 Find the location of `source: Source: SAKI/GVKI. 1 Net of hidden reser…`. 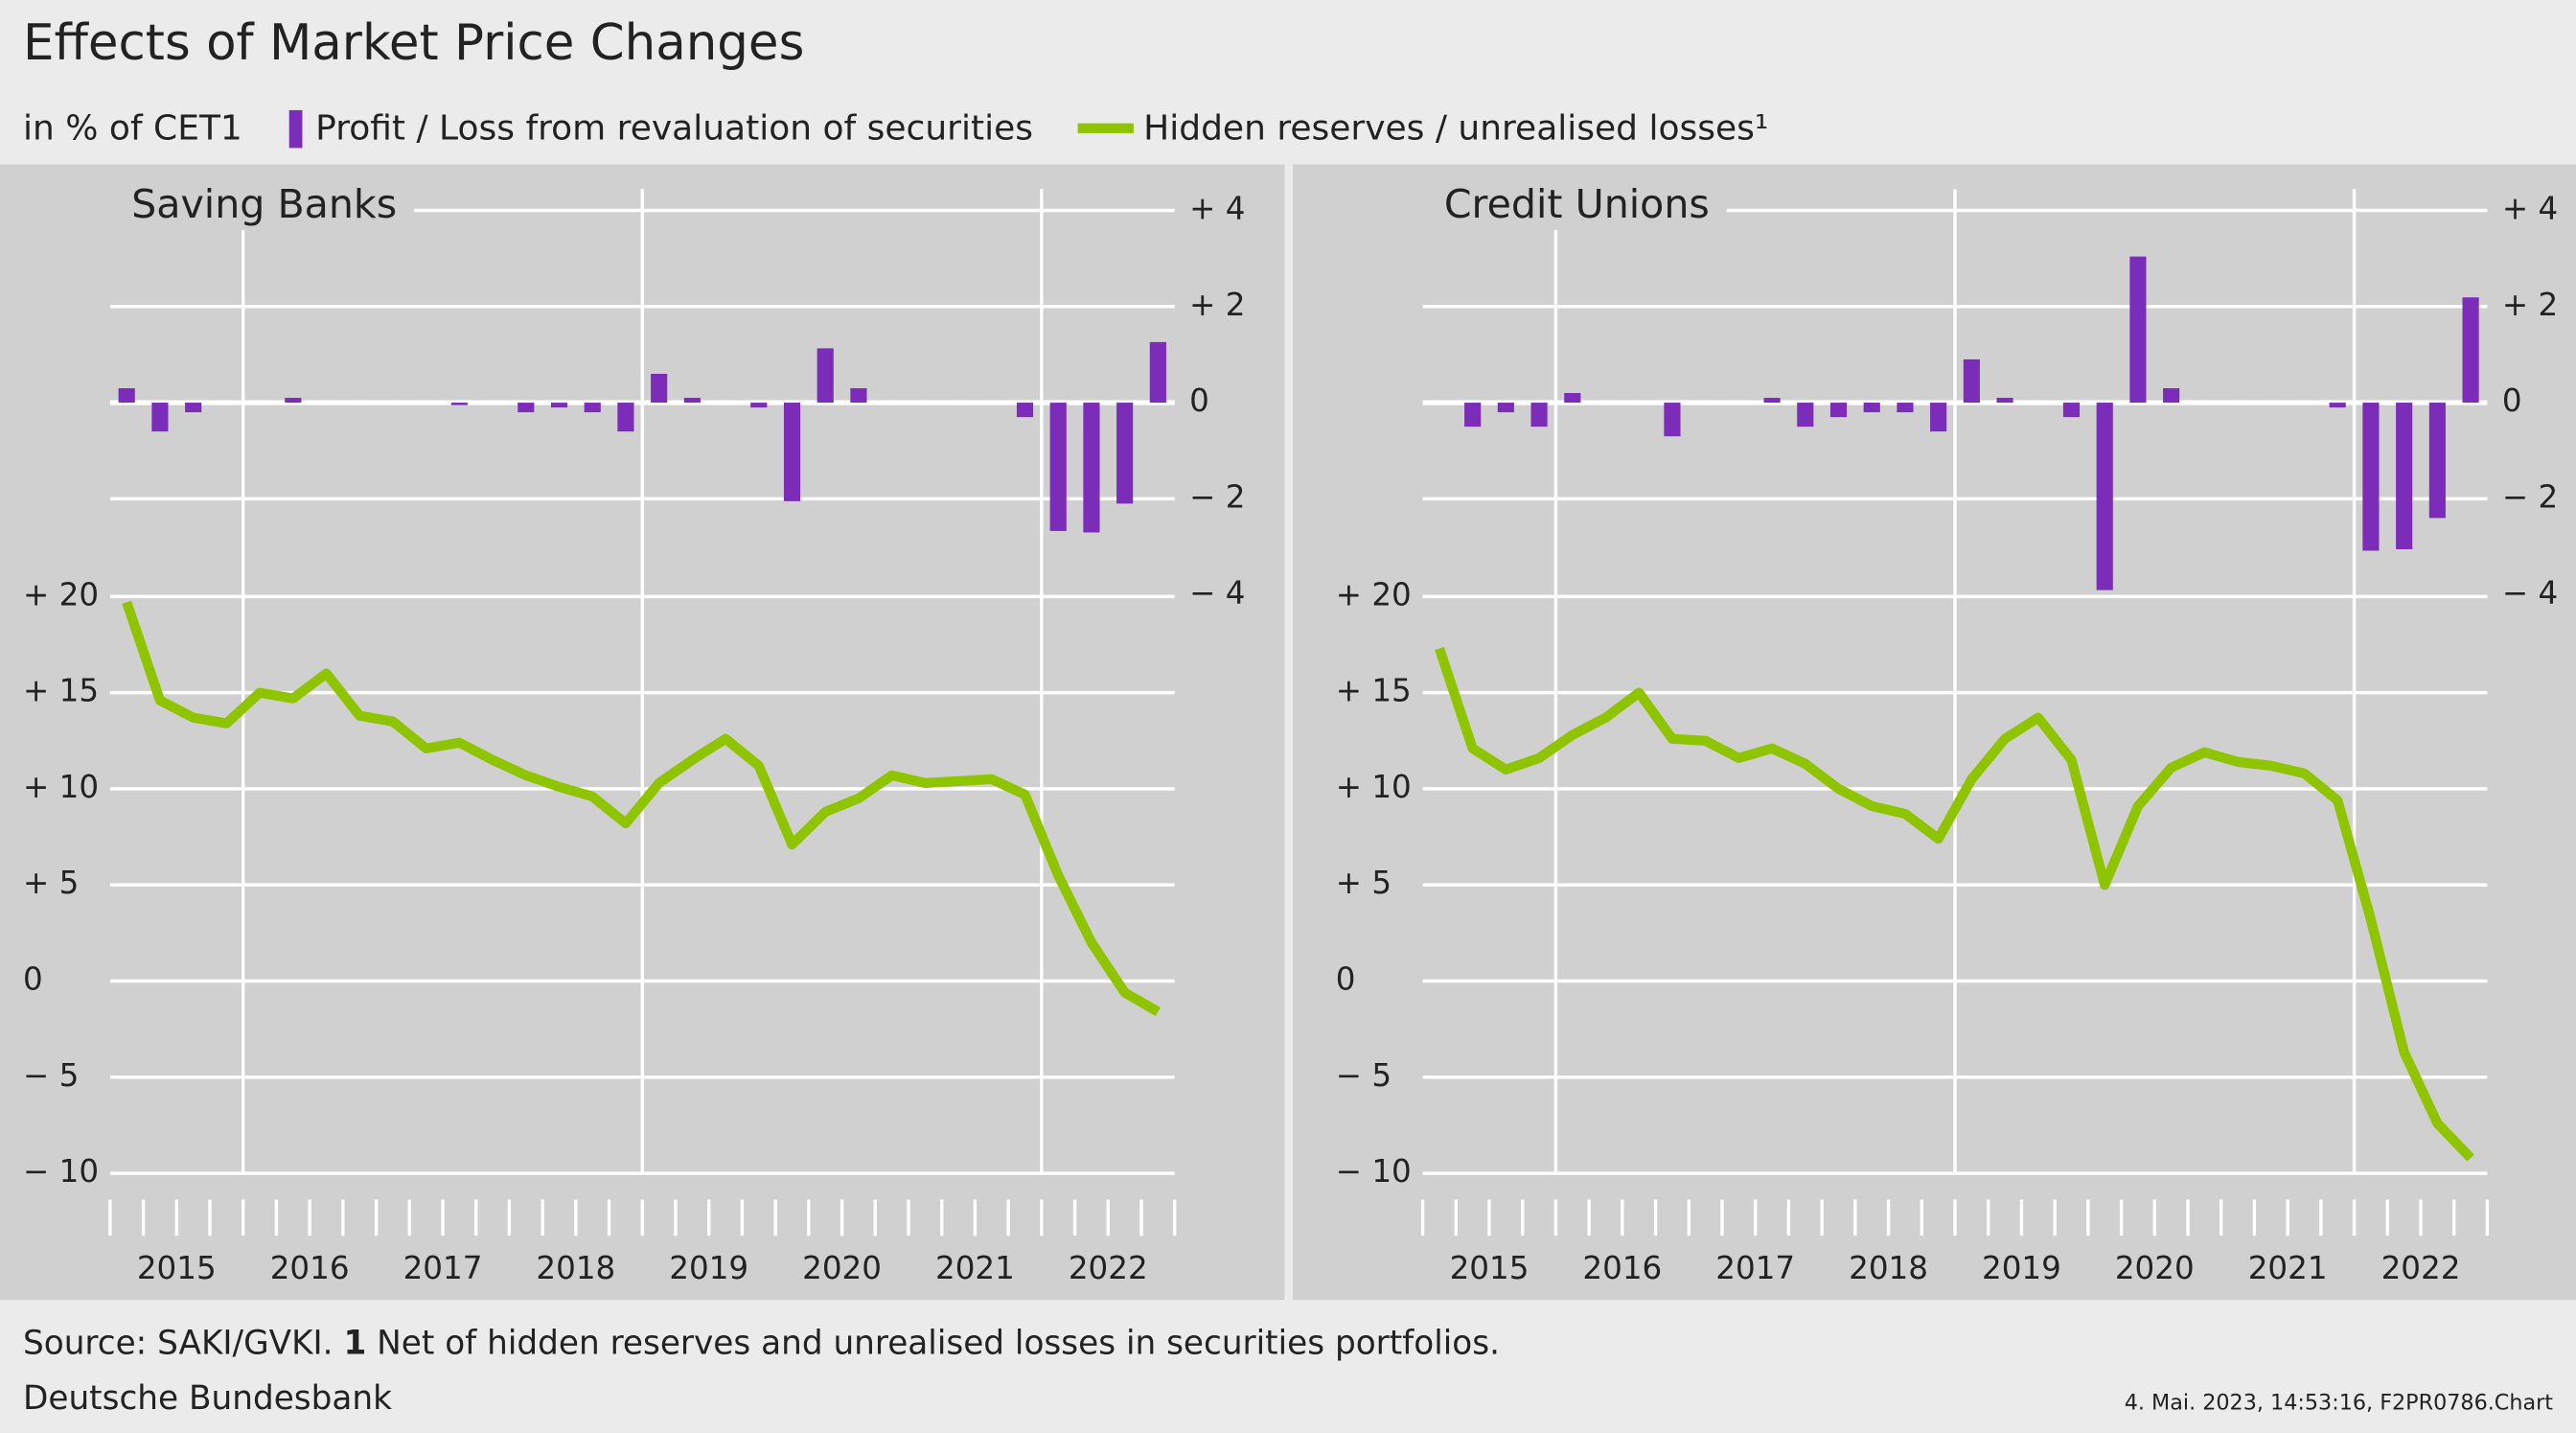

source: Source: SAKI/GVKI. 1 Net of hidden reser… is located at coordinates (761, 1343).